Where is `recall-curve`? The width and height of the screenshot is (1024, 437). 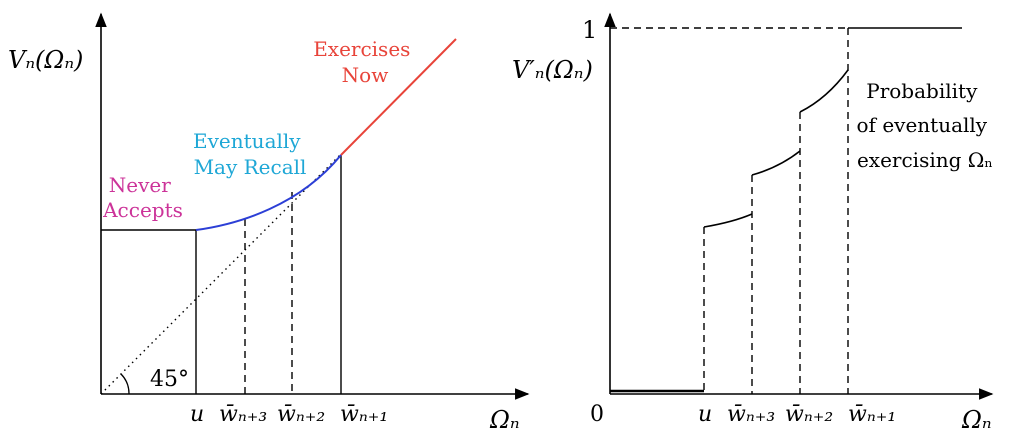
recall-curve is located at coordinates (268, 192).